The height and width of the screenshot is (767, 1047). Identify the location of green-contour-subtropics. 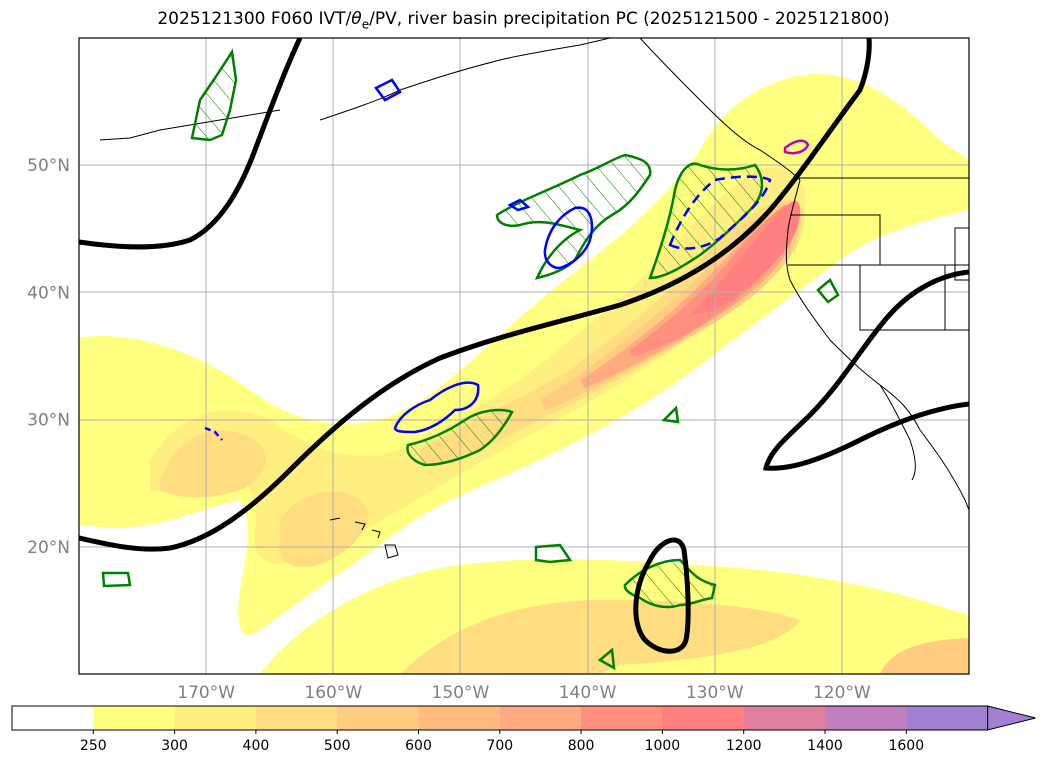
(460, 437).